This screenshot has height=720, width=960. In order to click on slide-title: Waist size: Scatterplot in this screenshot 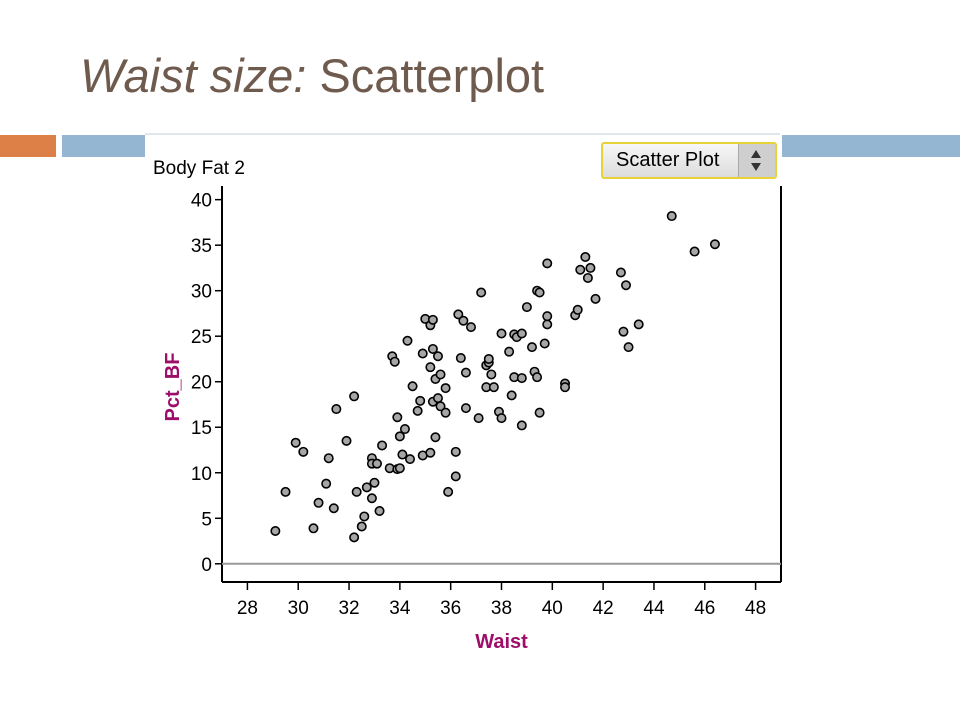, I will do `click(312, 76)`.